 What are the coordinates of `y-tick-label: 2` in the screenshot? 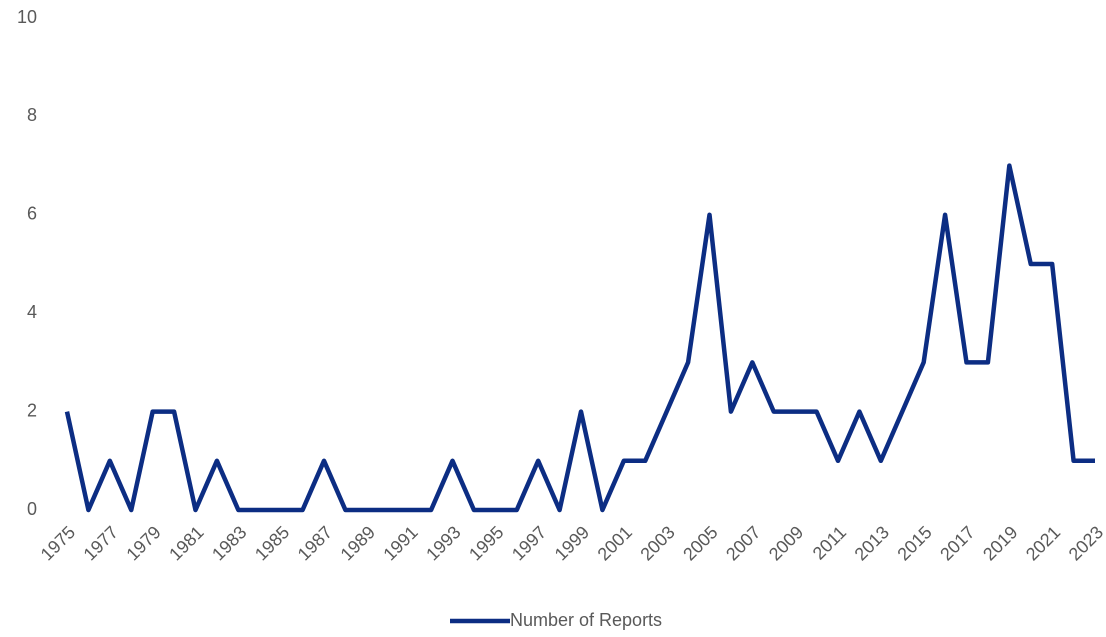 It's located at (32, 410).